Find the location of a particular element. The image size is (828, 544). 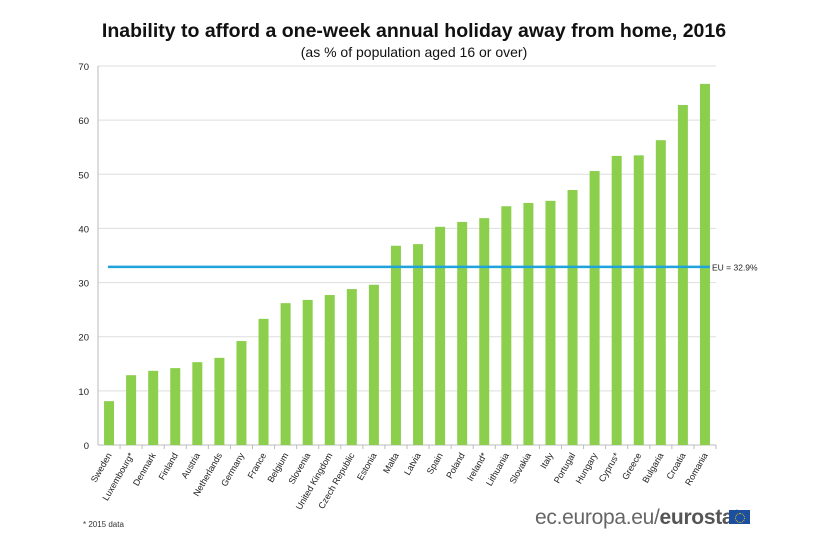

x-tick-label: Hungary is located at coordinates (587, 468).